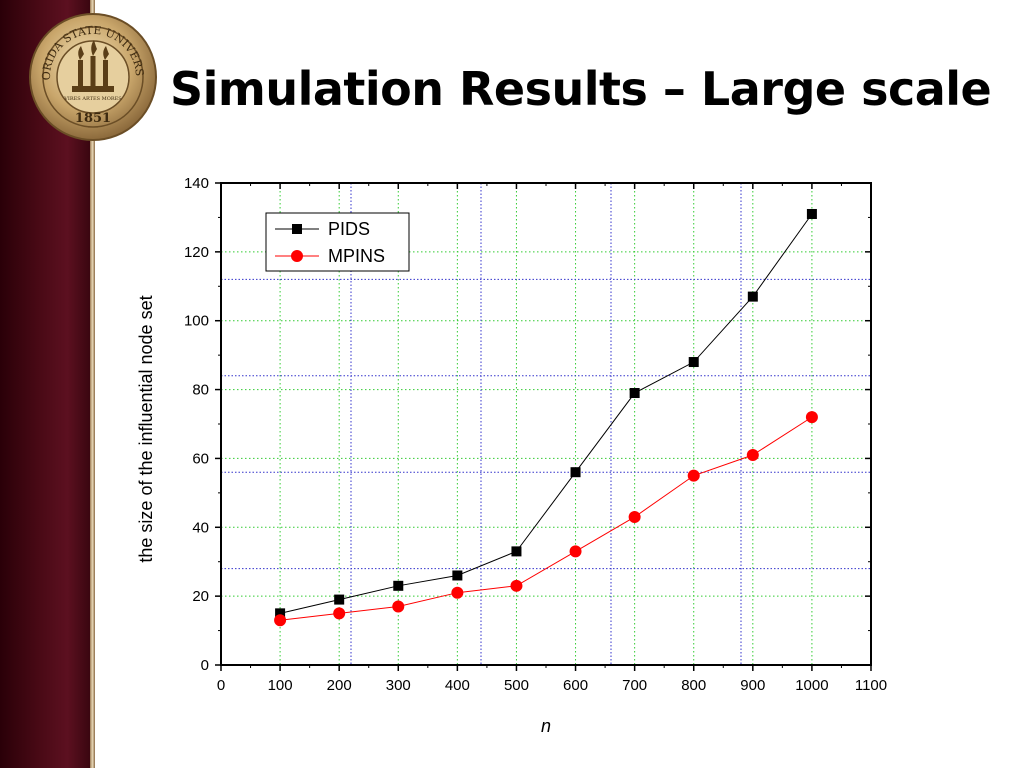 Image resolution: width=1024 pixels, height=768 pixels. Describe the element at coordinates (196, 252) in the screenshot. I see `y-tick-label: 120` at that location.